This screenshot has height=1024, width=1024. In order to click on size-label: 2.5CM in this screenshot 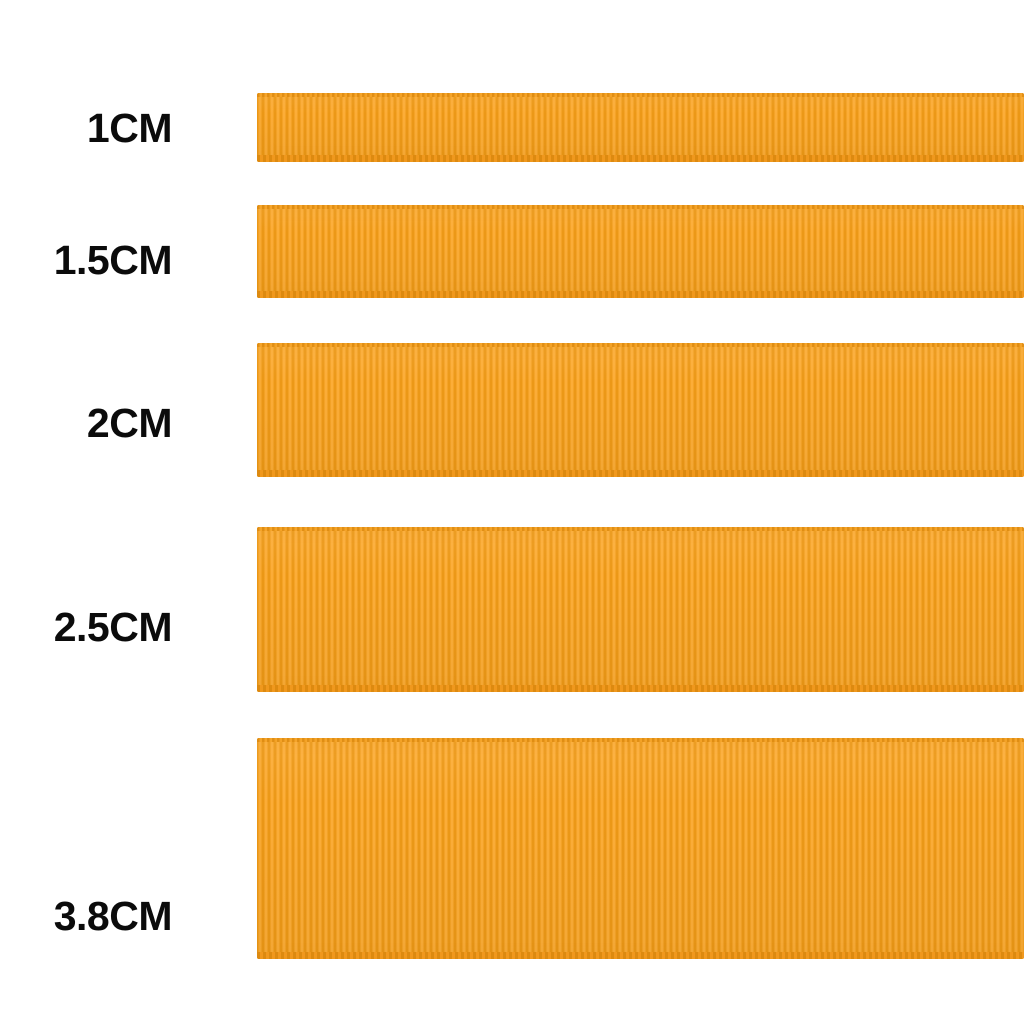, I will do `click(113, 627)`.